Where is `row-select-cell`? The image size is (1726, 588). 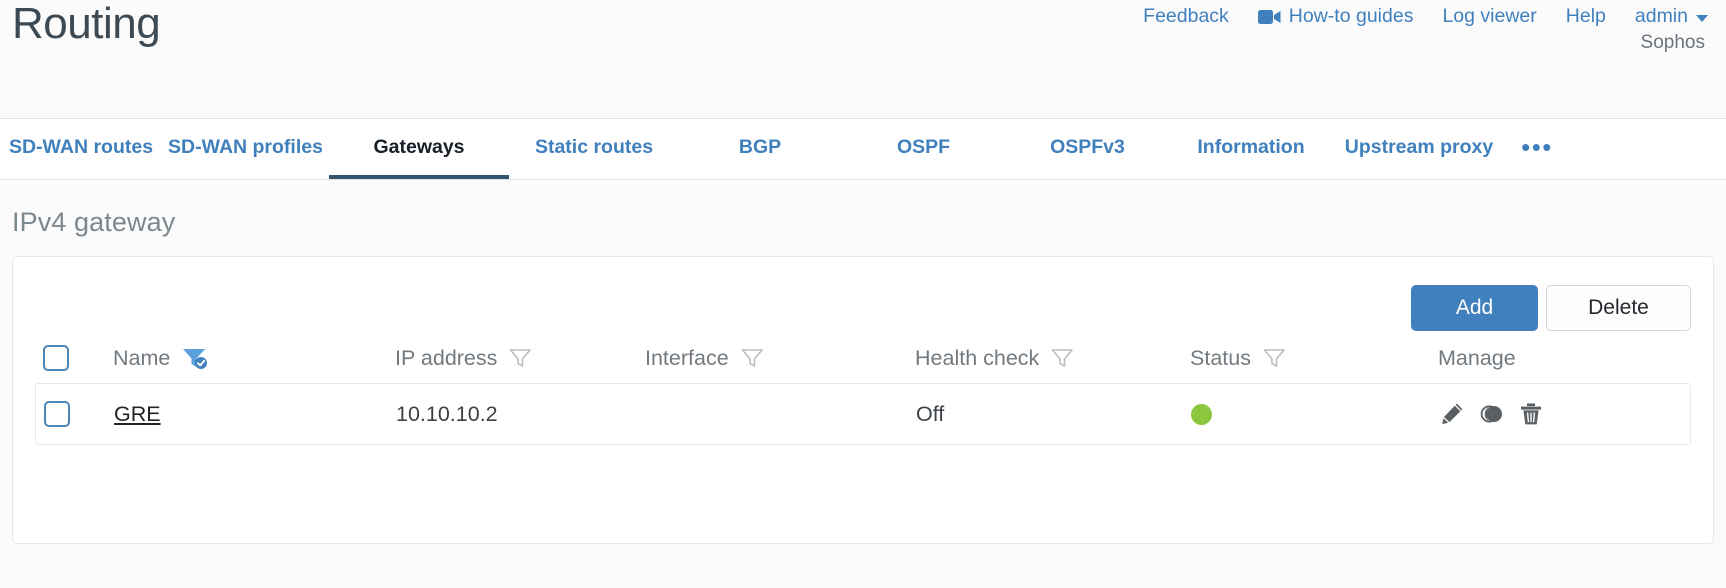
row-select-cell is located at coordinates (75, 414).